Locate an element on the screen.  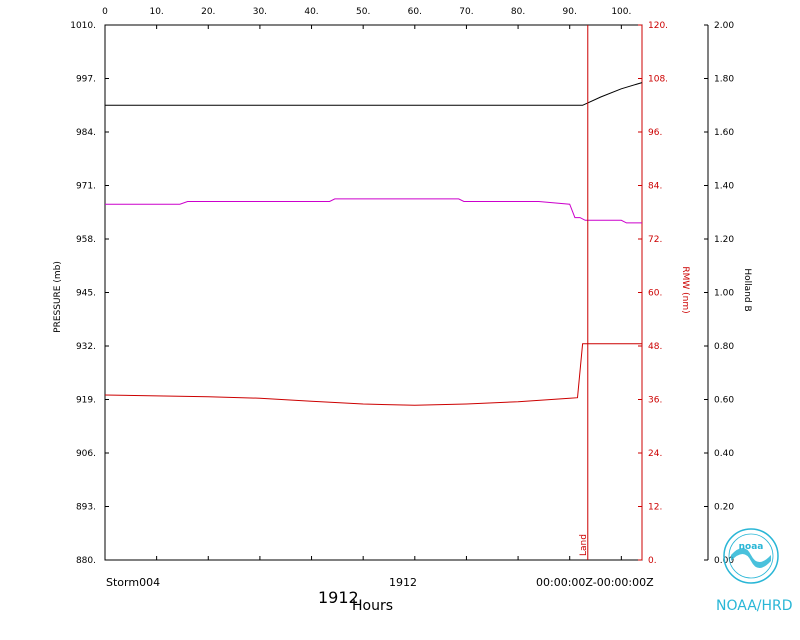
year-title: 1912 is located at coordinates (338, 597).